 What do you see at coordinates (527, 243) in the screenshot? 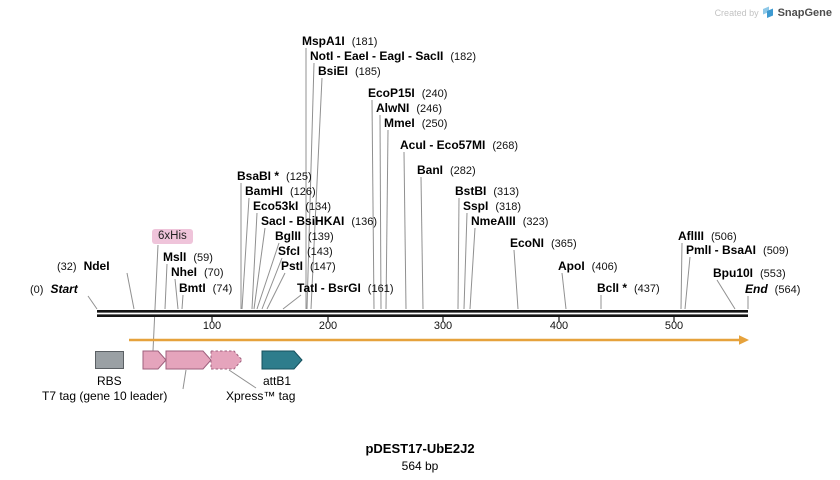
I see `site-name: EcoNI` at bounding box center [527, 243].